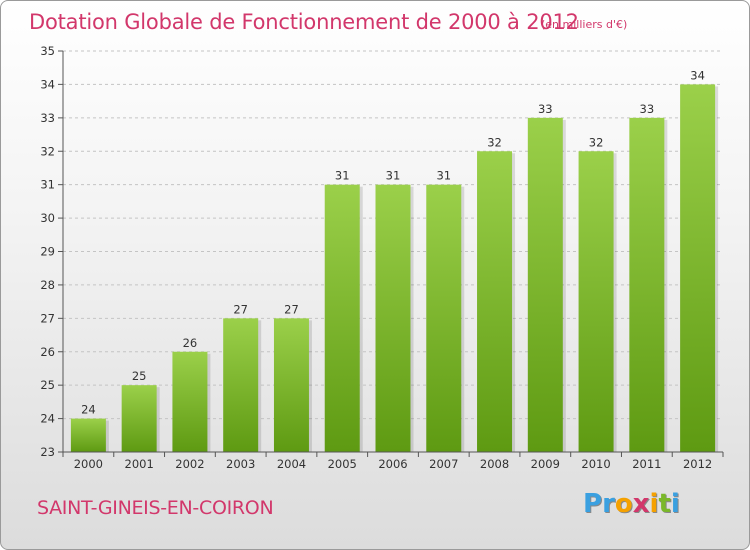 This screenshot has width=750, height=550. I want to click on bar-2001, so click(139, 418).